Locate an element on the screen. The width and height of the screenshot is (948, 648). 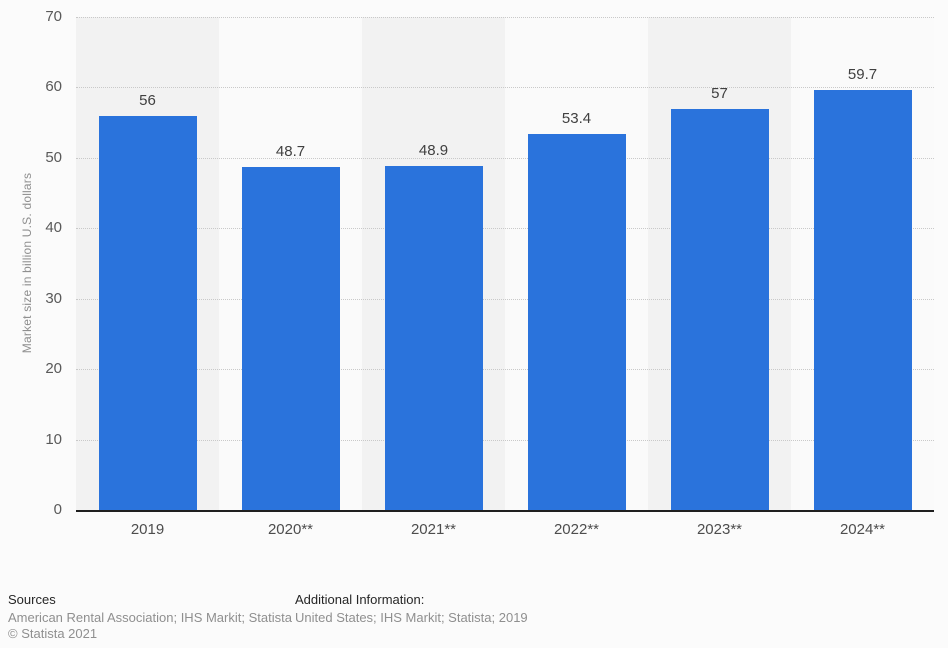
bar-2021** is located at coordinates (433, 337).